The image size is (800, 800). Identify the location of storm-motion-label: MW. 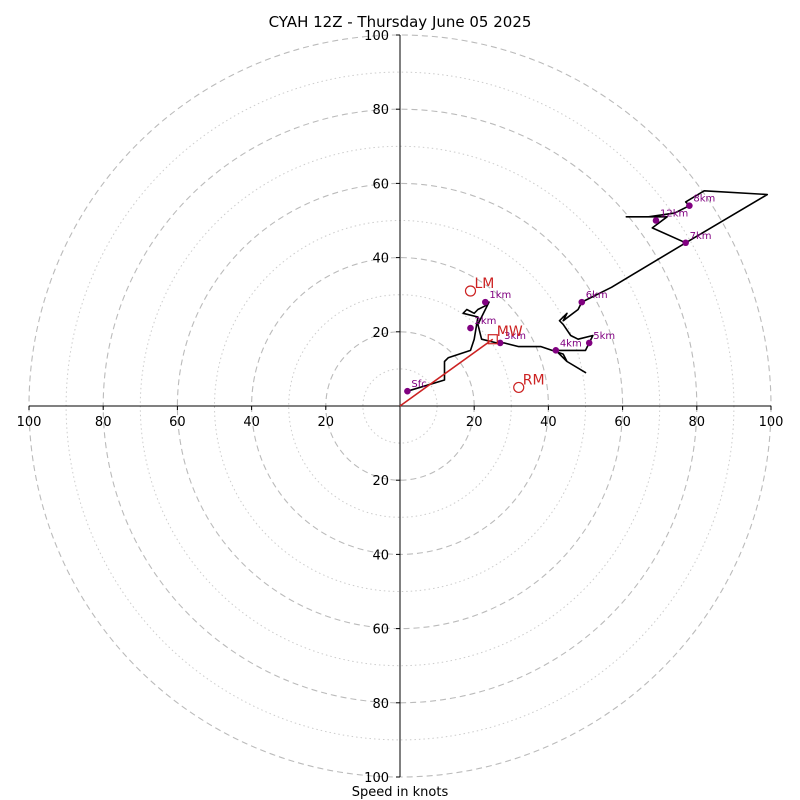
(510, 332).